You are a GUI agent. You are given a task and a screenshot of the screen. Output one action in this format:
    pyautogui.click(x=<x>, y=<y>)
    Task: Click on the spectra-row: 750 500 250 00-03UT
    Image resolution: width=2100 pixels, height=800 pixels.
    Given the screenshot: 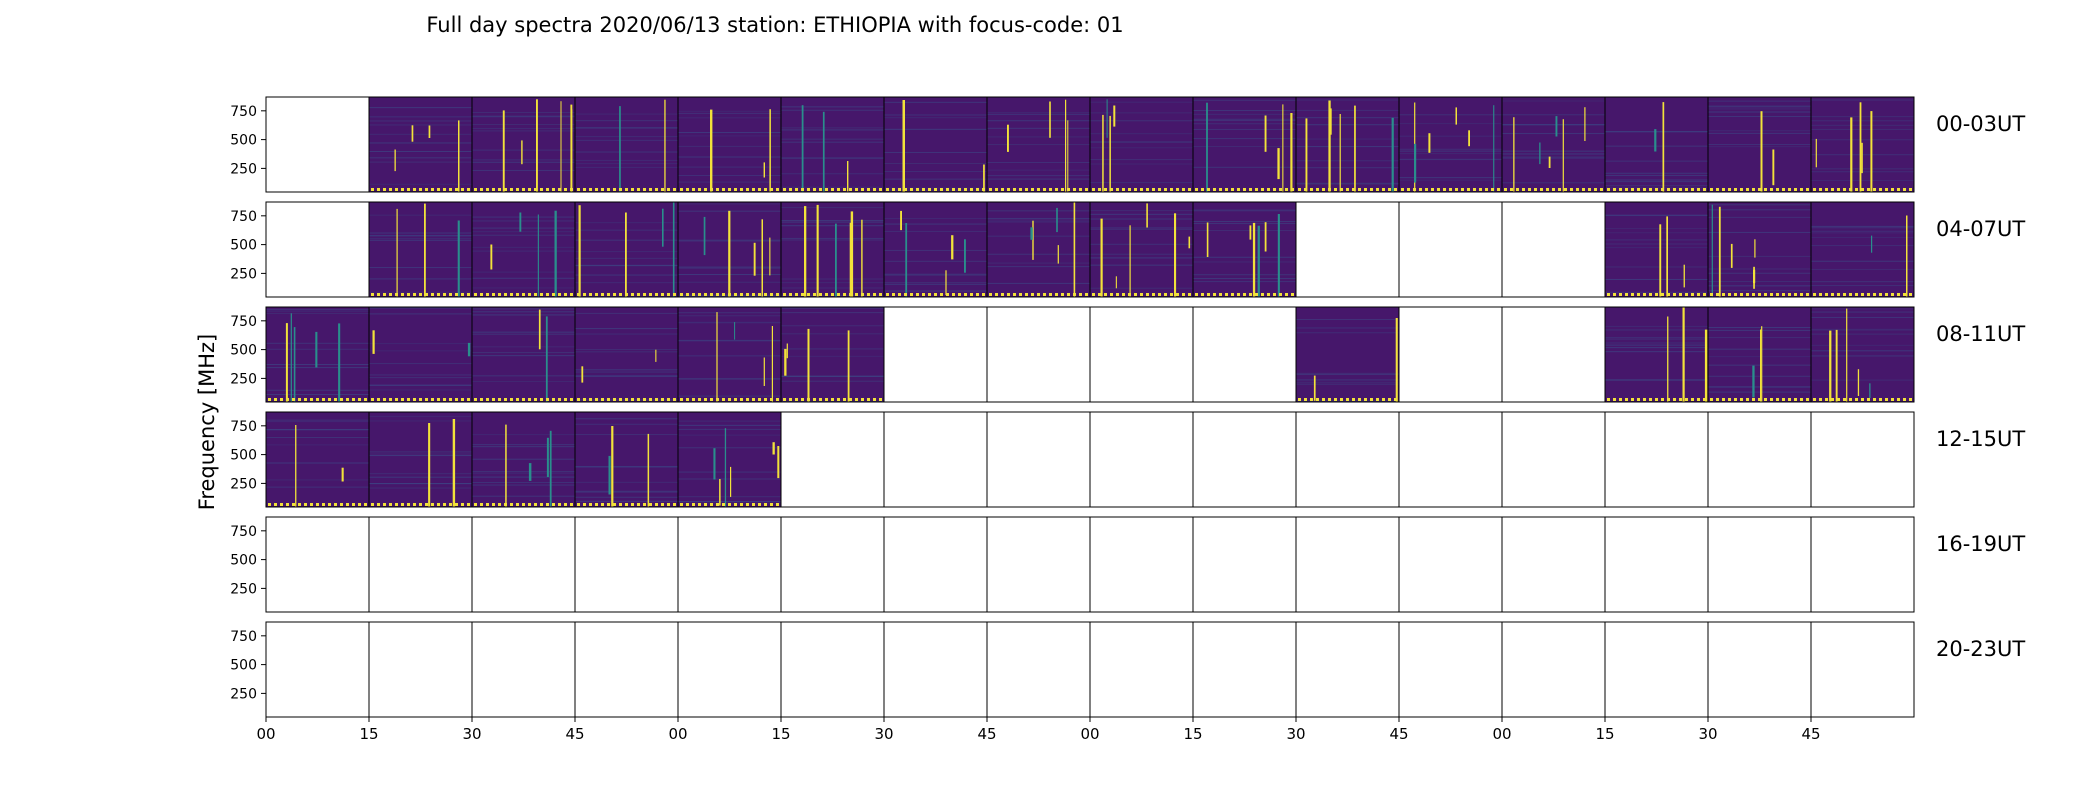 What is the action you would take?
    pyautogui.click(x=1127, y=144)
    